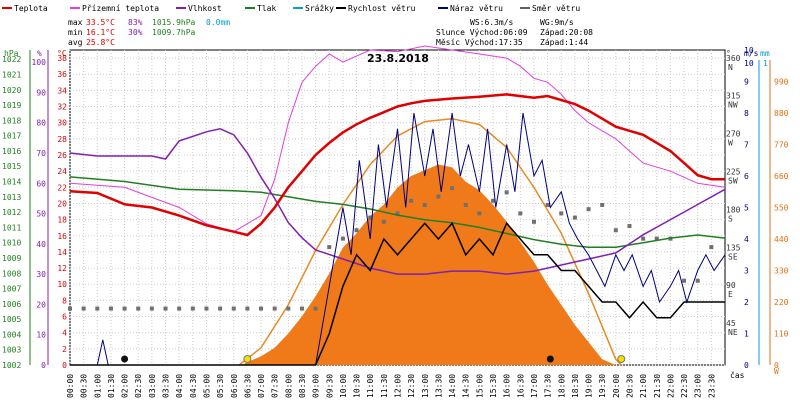 The width and height of the screenshot is (800, 400). I want to click on temp-unit: °C, so click(62, 53).